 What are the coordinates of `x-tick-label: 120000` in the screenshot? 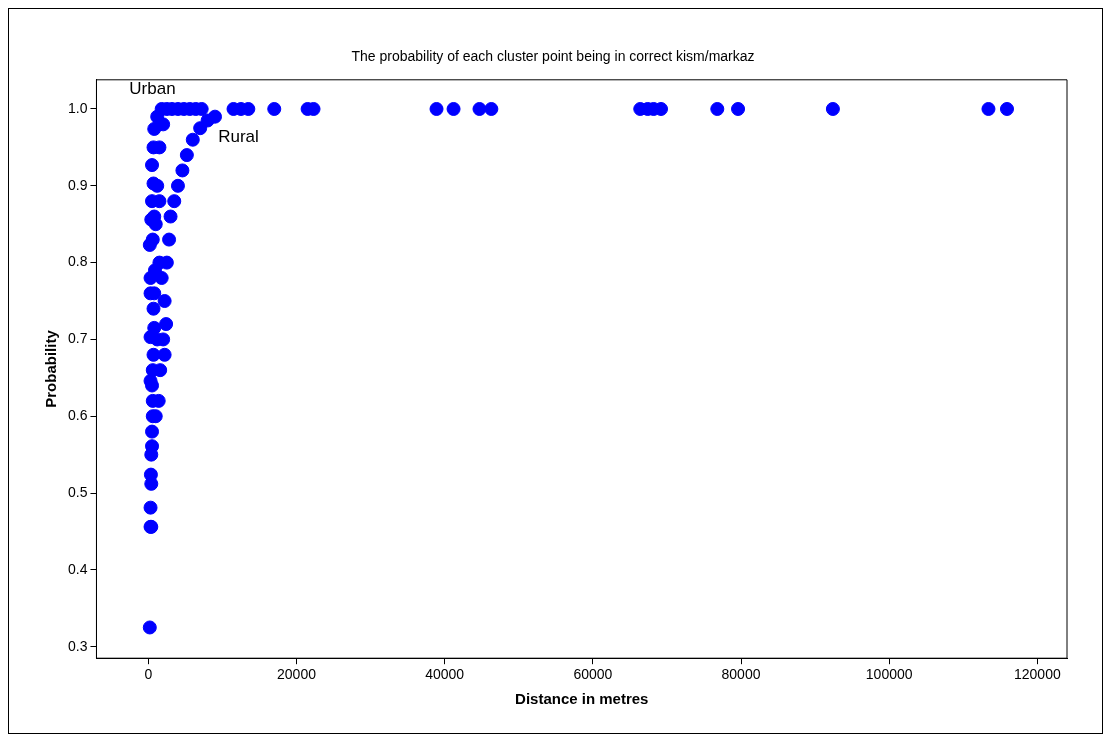 It's located at (1037, 674).